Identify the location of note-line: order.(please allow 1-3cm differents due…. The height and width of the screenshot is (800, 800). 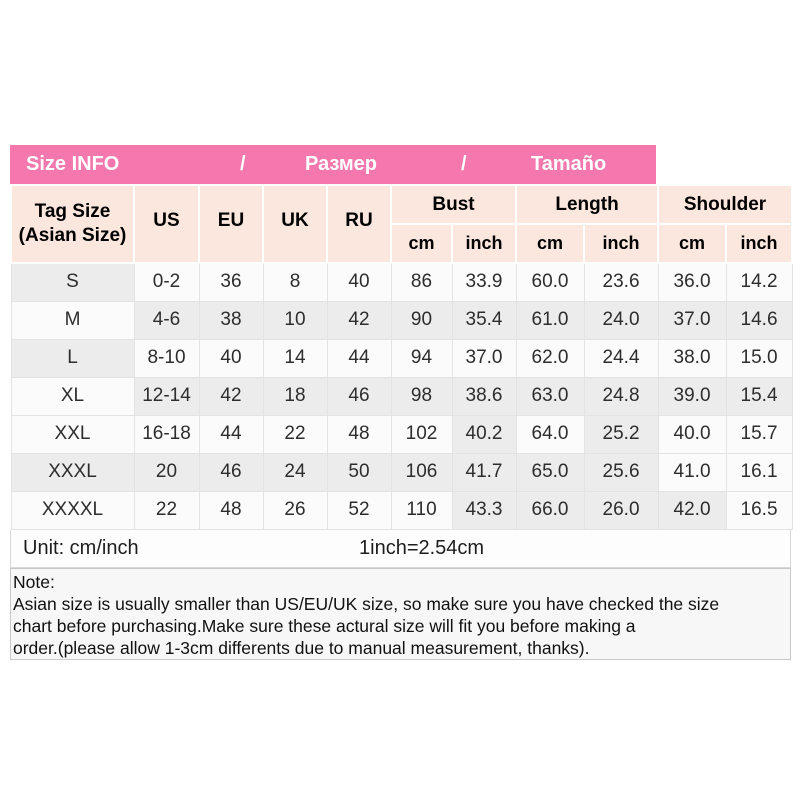
(301, 647).